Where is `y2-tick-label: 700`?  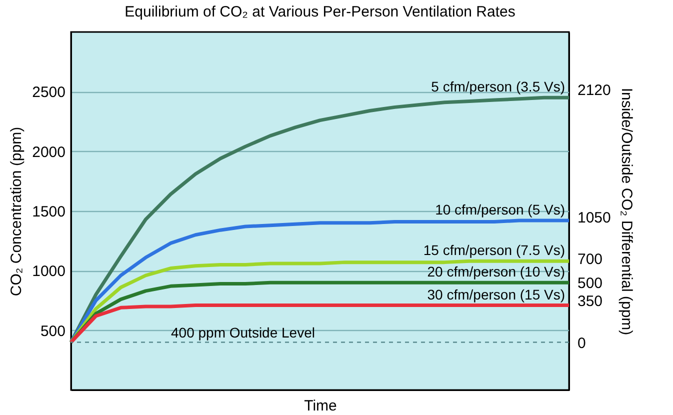 y2-tick-label: 700 is located at coordinates (590, 259).